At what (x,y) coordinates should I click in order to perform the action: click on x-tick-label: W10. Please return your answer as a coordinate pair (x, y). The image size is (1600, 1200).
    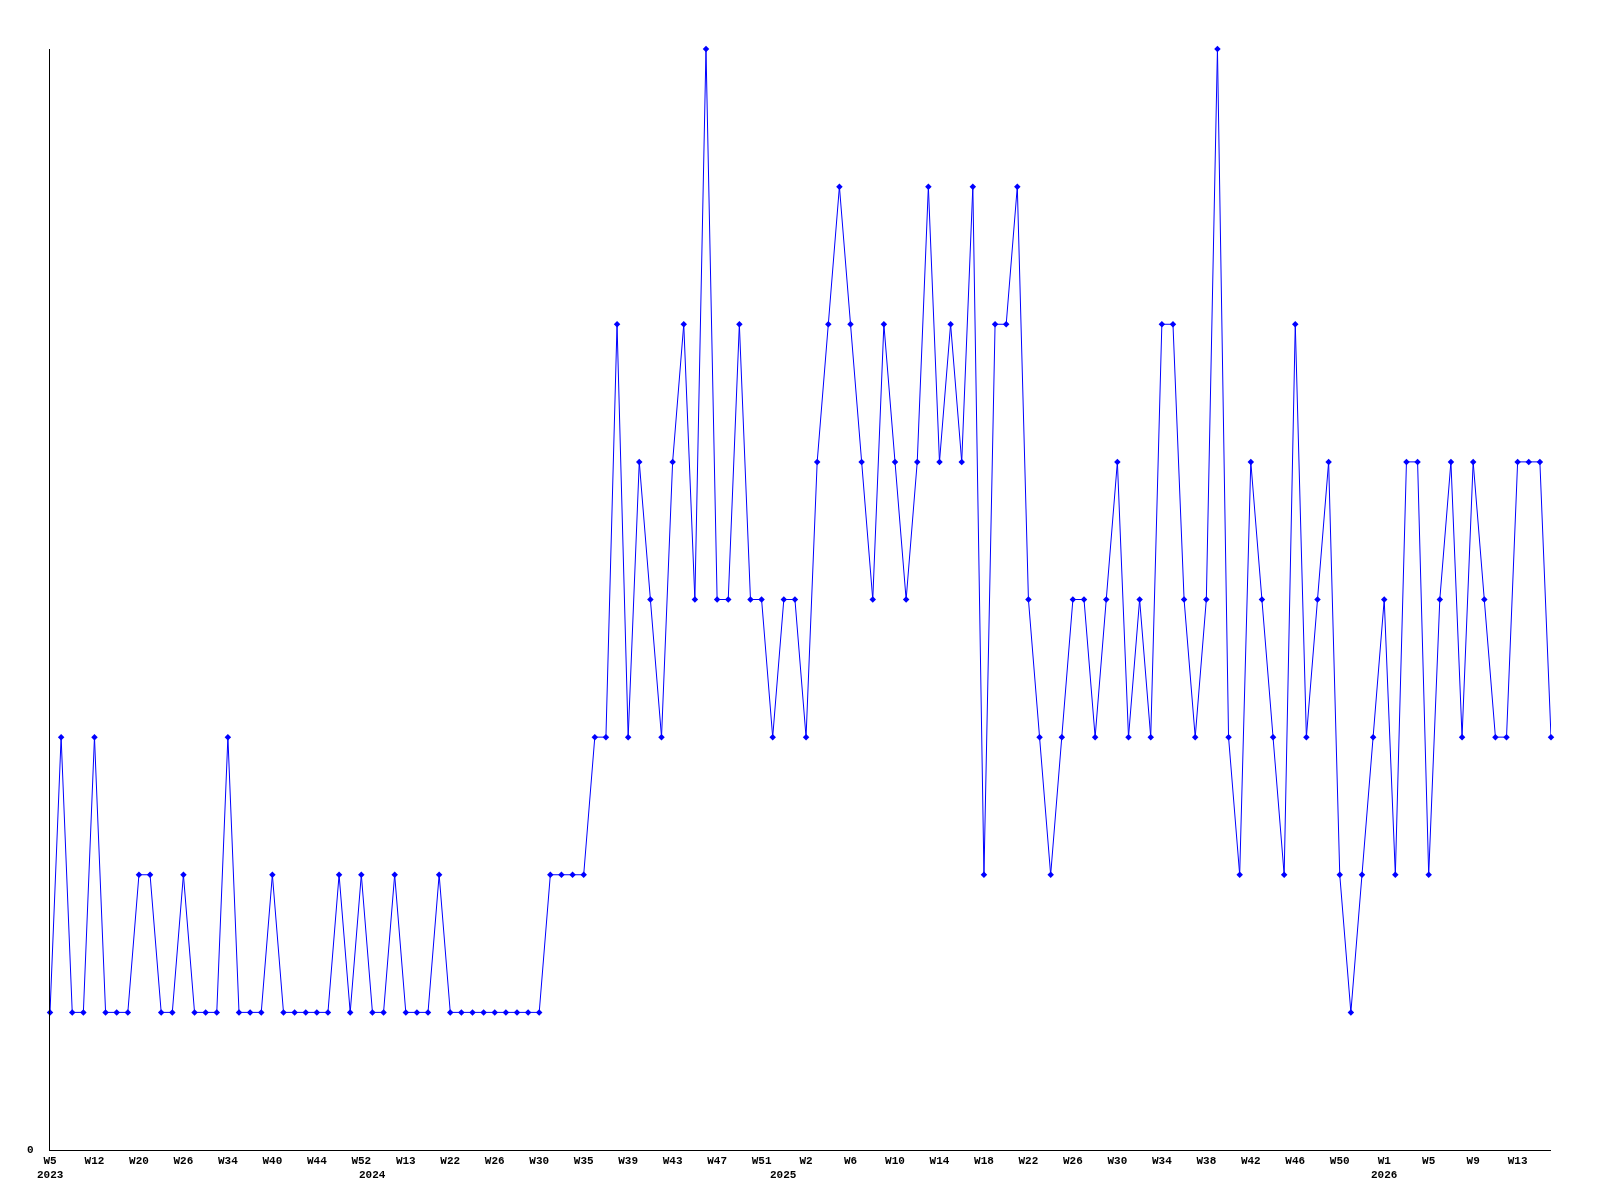
    Looking at the image, I should click on (895, 1161).